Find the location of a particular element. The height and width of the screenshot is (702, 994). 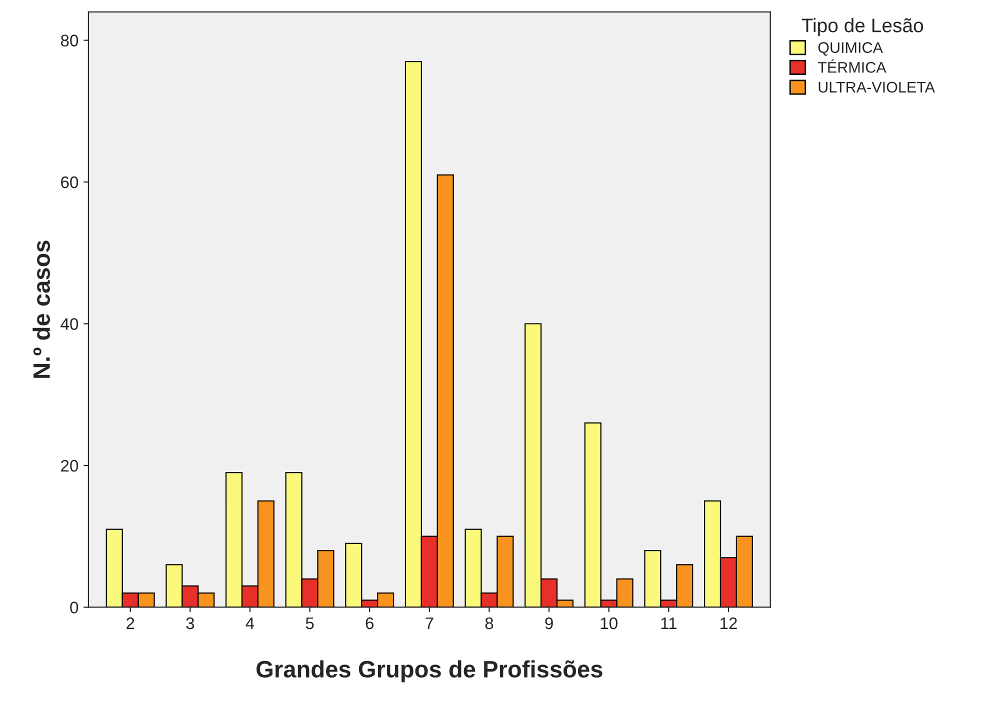

x-tick-label: 12 is located at coordinates (728, 623).